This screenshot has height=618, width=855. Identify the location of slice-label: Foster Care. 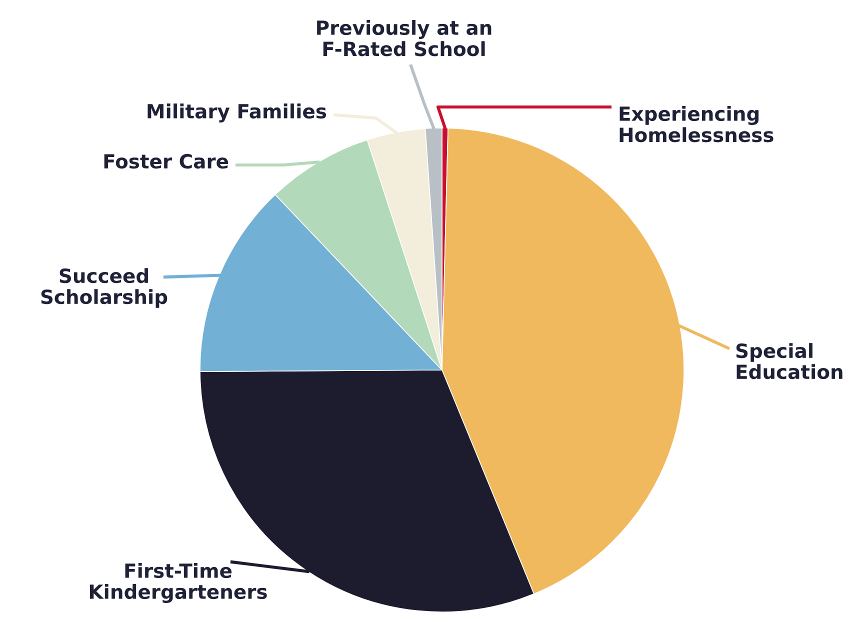
(166, 161).